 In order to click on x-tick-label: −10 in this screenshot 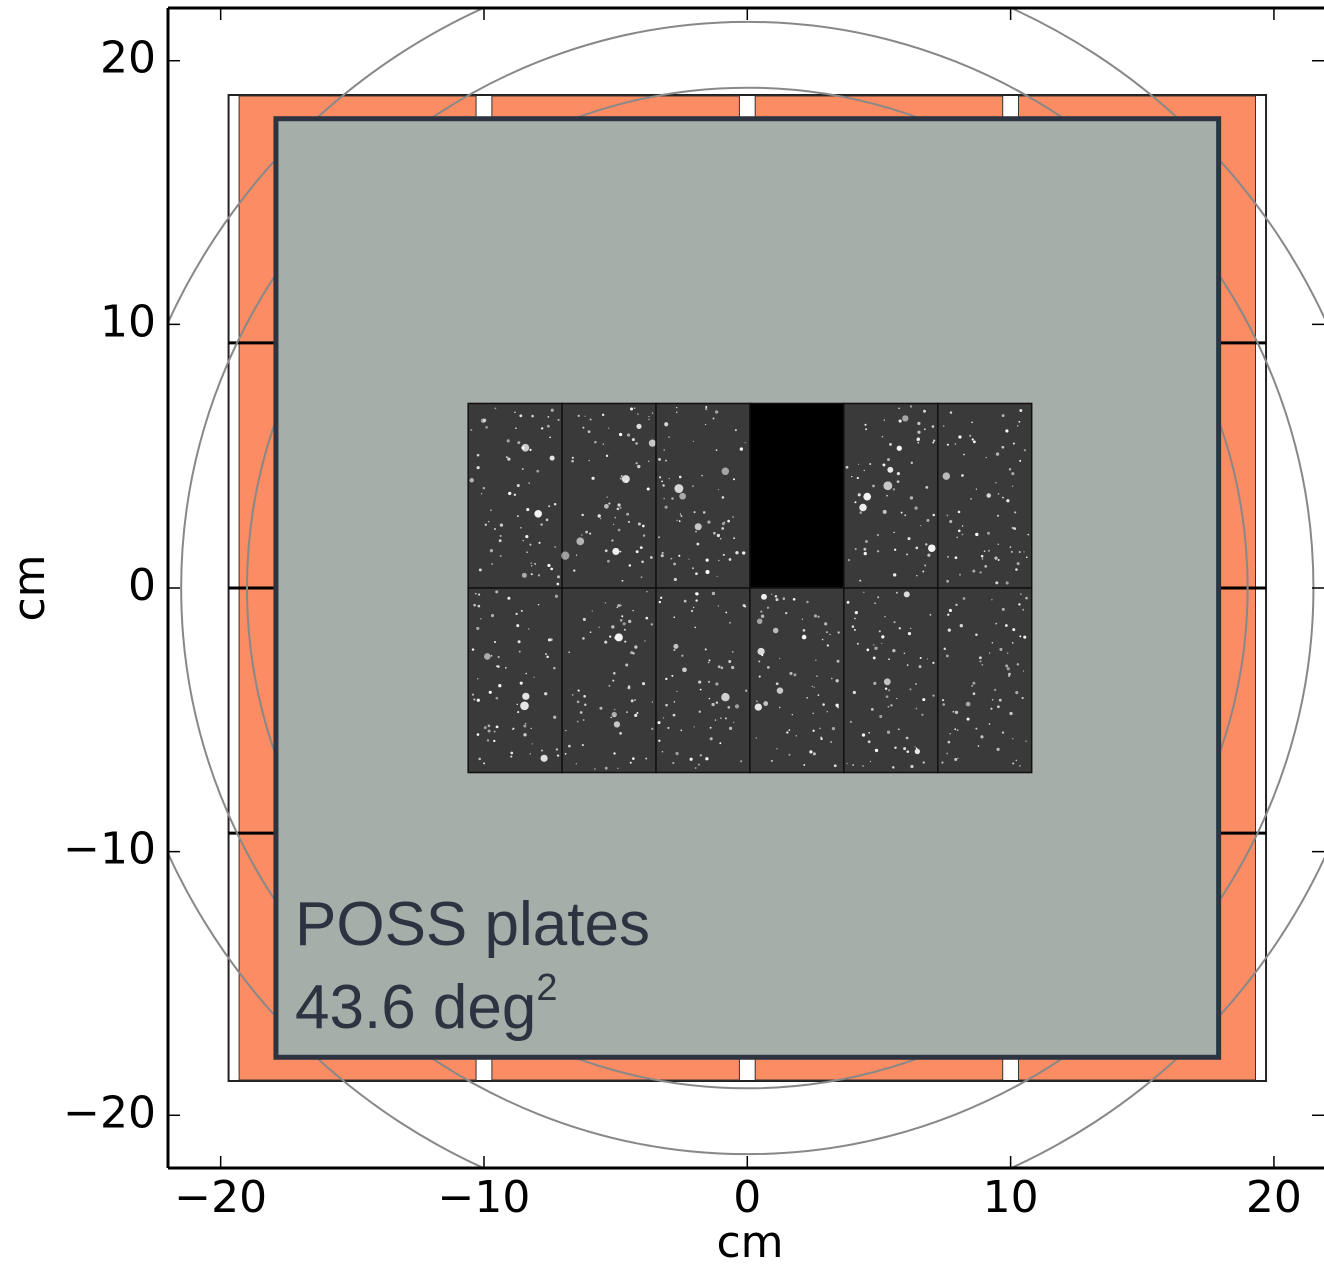, I will do `click(484, 1197)`.